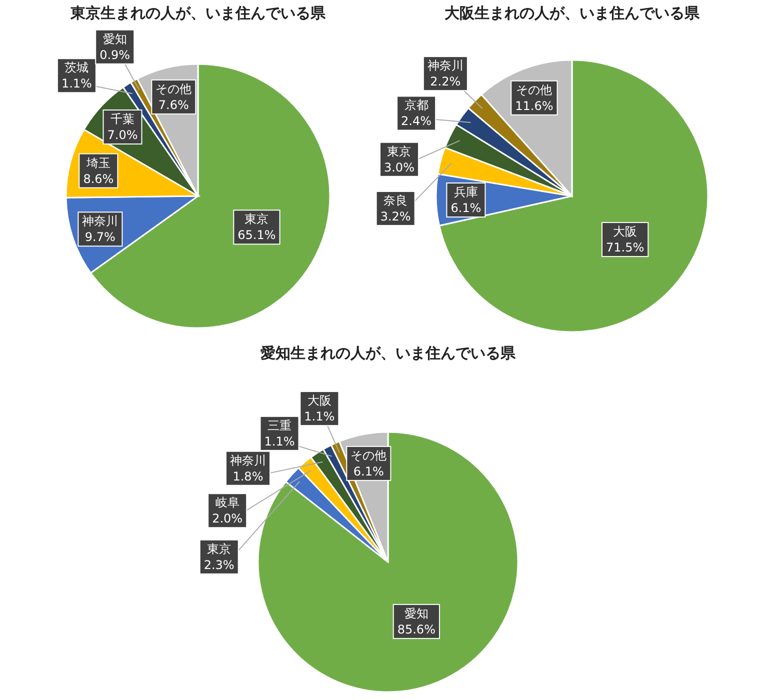 Image resolution: width=767 pixels, height=700 pixels. What do you see at coordinates (122, 127) in the screenshot?
I see `data-label: 千葉 7.0%` at bounding box center [122, 127].